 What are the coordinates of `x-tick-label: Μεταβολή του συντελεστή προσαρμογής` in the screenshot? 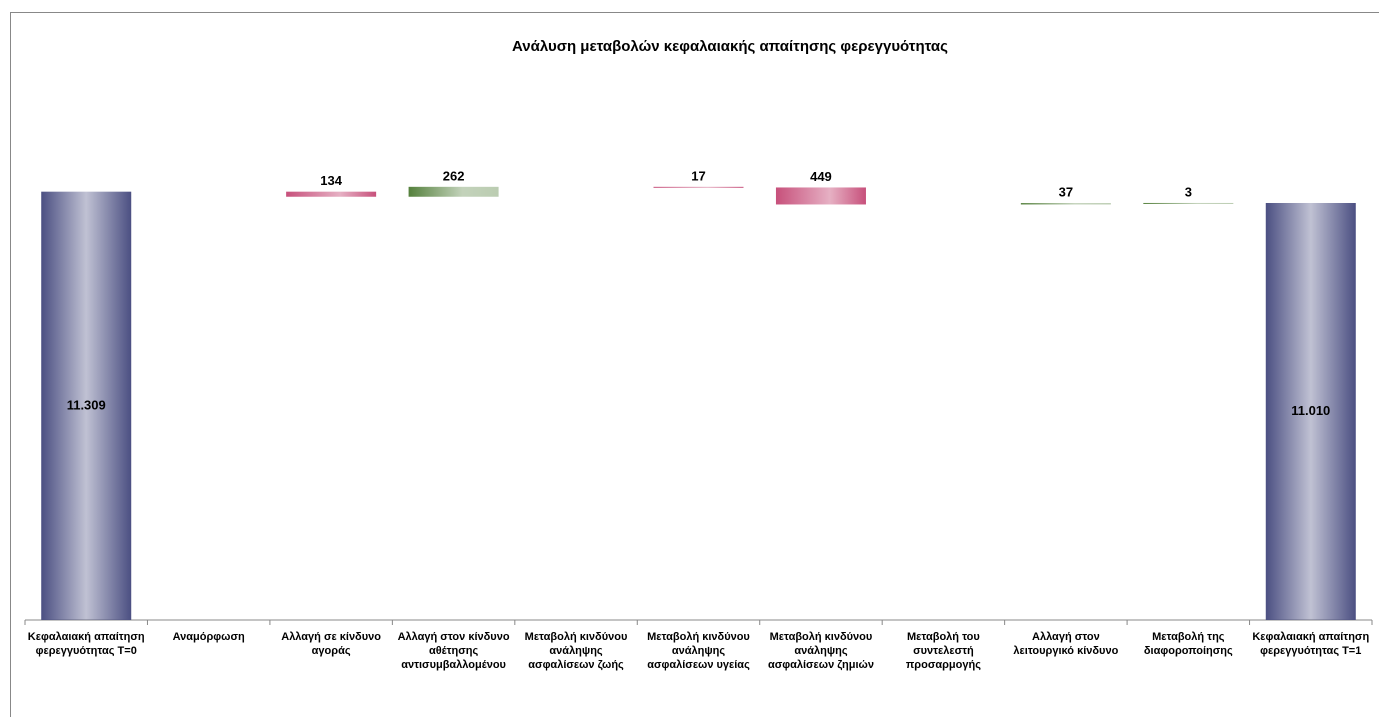 It's located at (943, 651).